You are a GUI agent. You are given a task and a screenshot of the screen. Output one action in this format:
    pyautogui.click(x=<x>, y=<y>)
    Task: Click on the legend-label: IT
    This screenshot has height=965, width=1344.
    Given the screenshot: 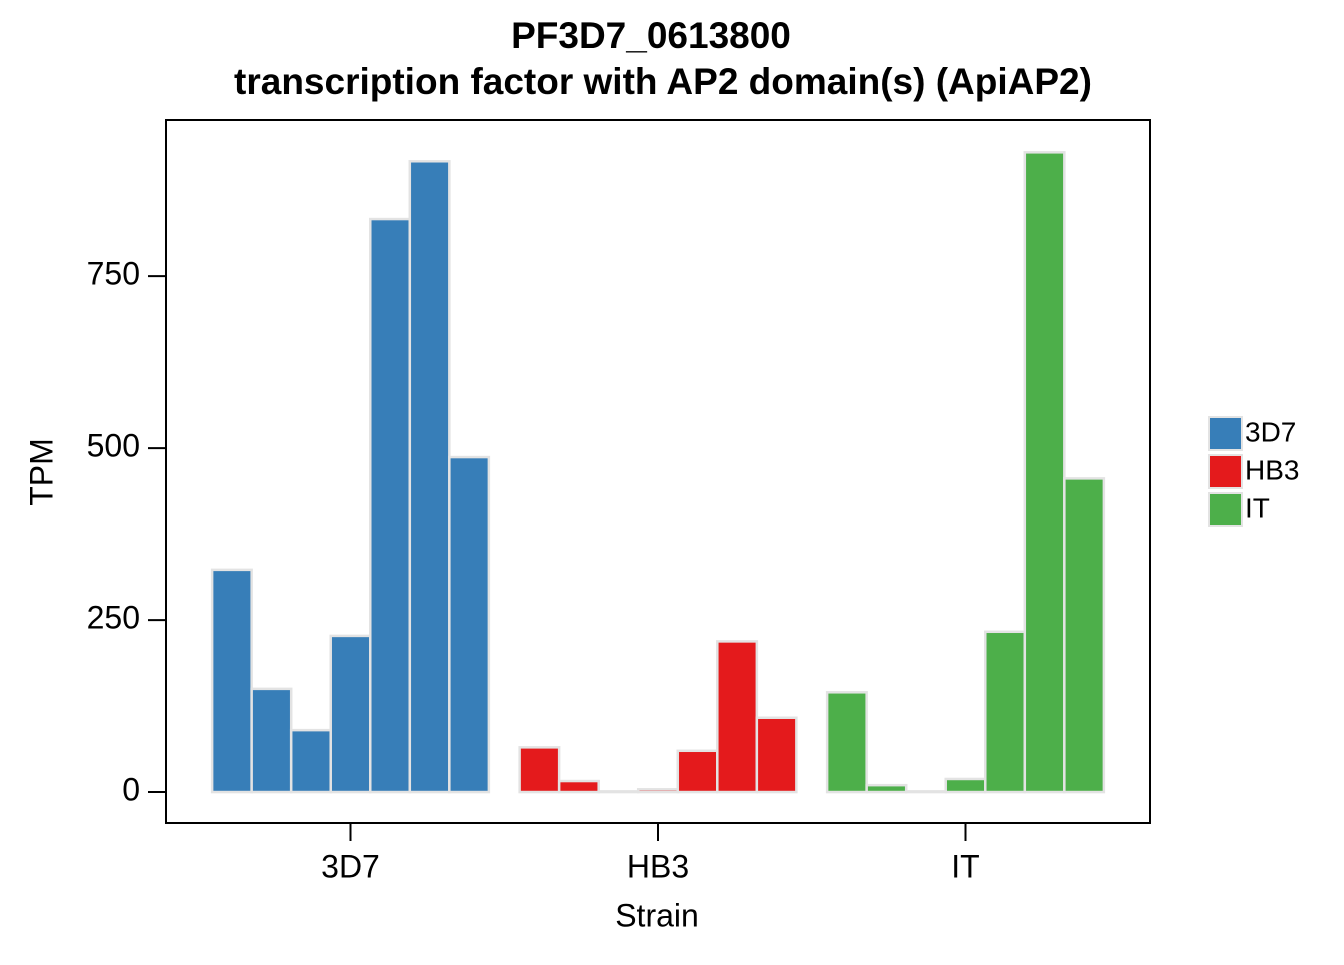 What is the action you would take?
    pyautogui.click(x=1257, y=507)
    